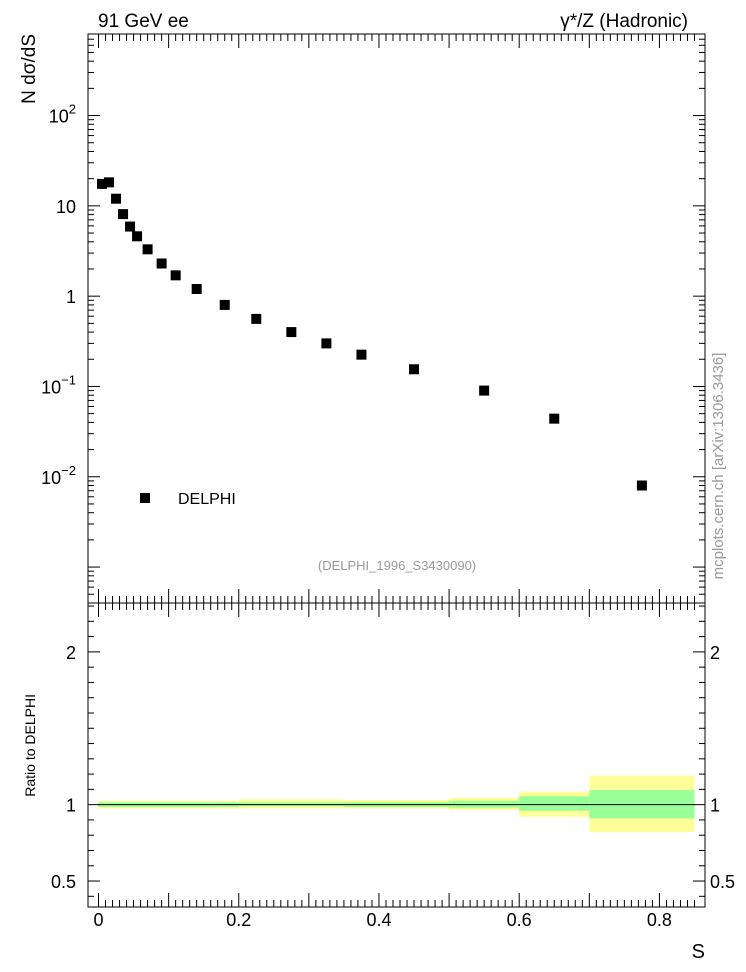 The height and width of the screenshot is (972, 746). I want to click on watermark: mcplots.cern.ch [arXiv:1306.3436], so click(718, 466).